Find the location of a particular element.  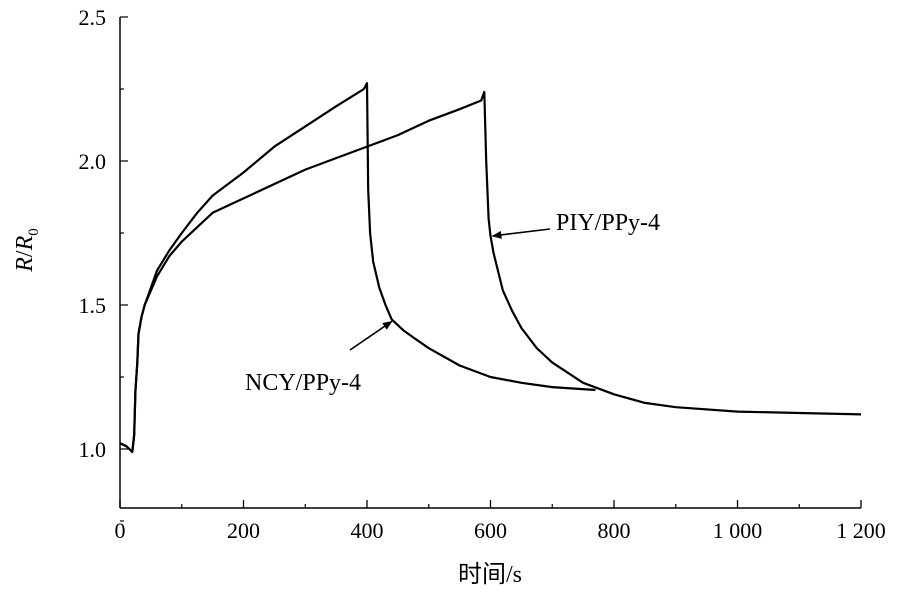

y-tick-label: 1.5 is located at coordinates (93, 305).